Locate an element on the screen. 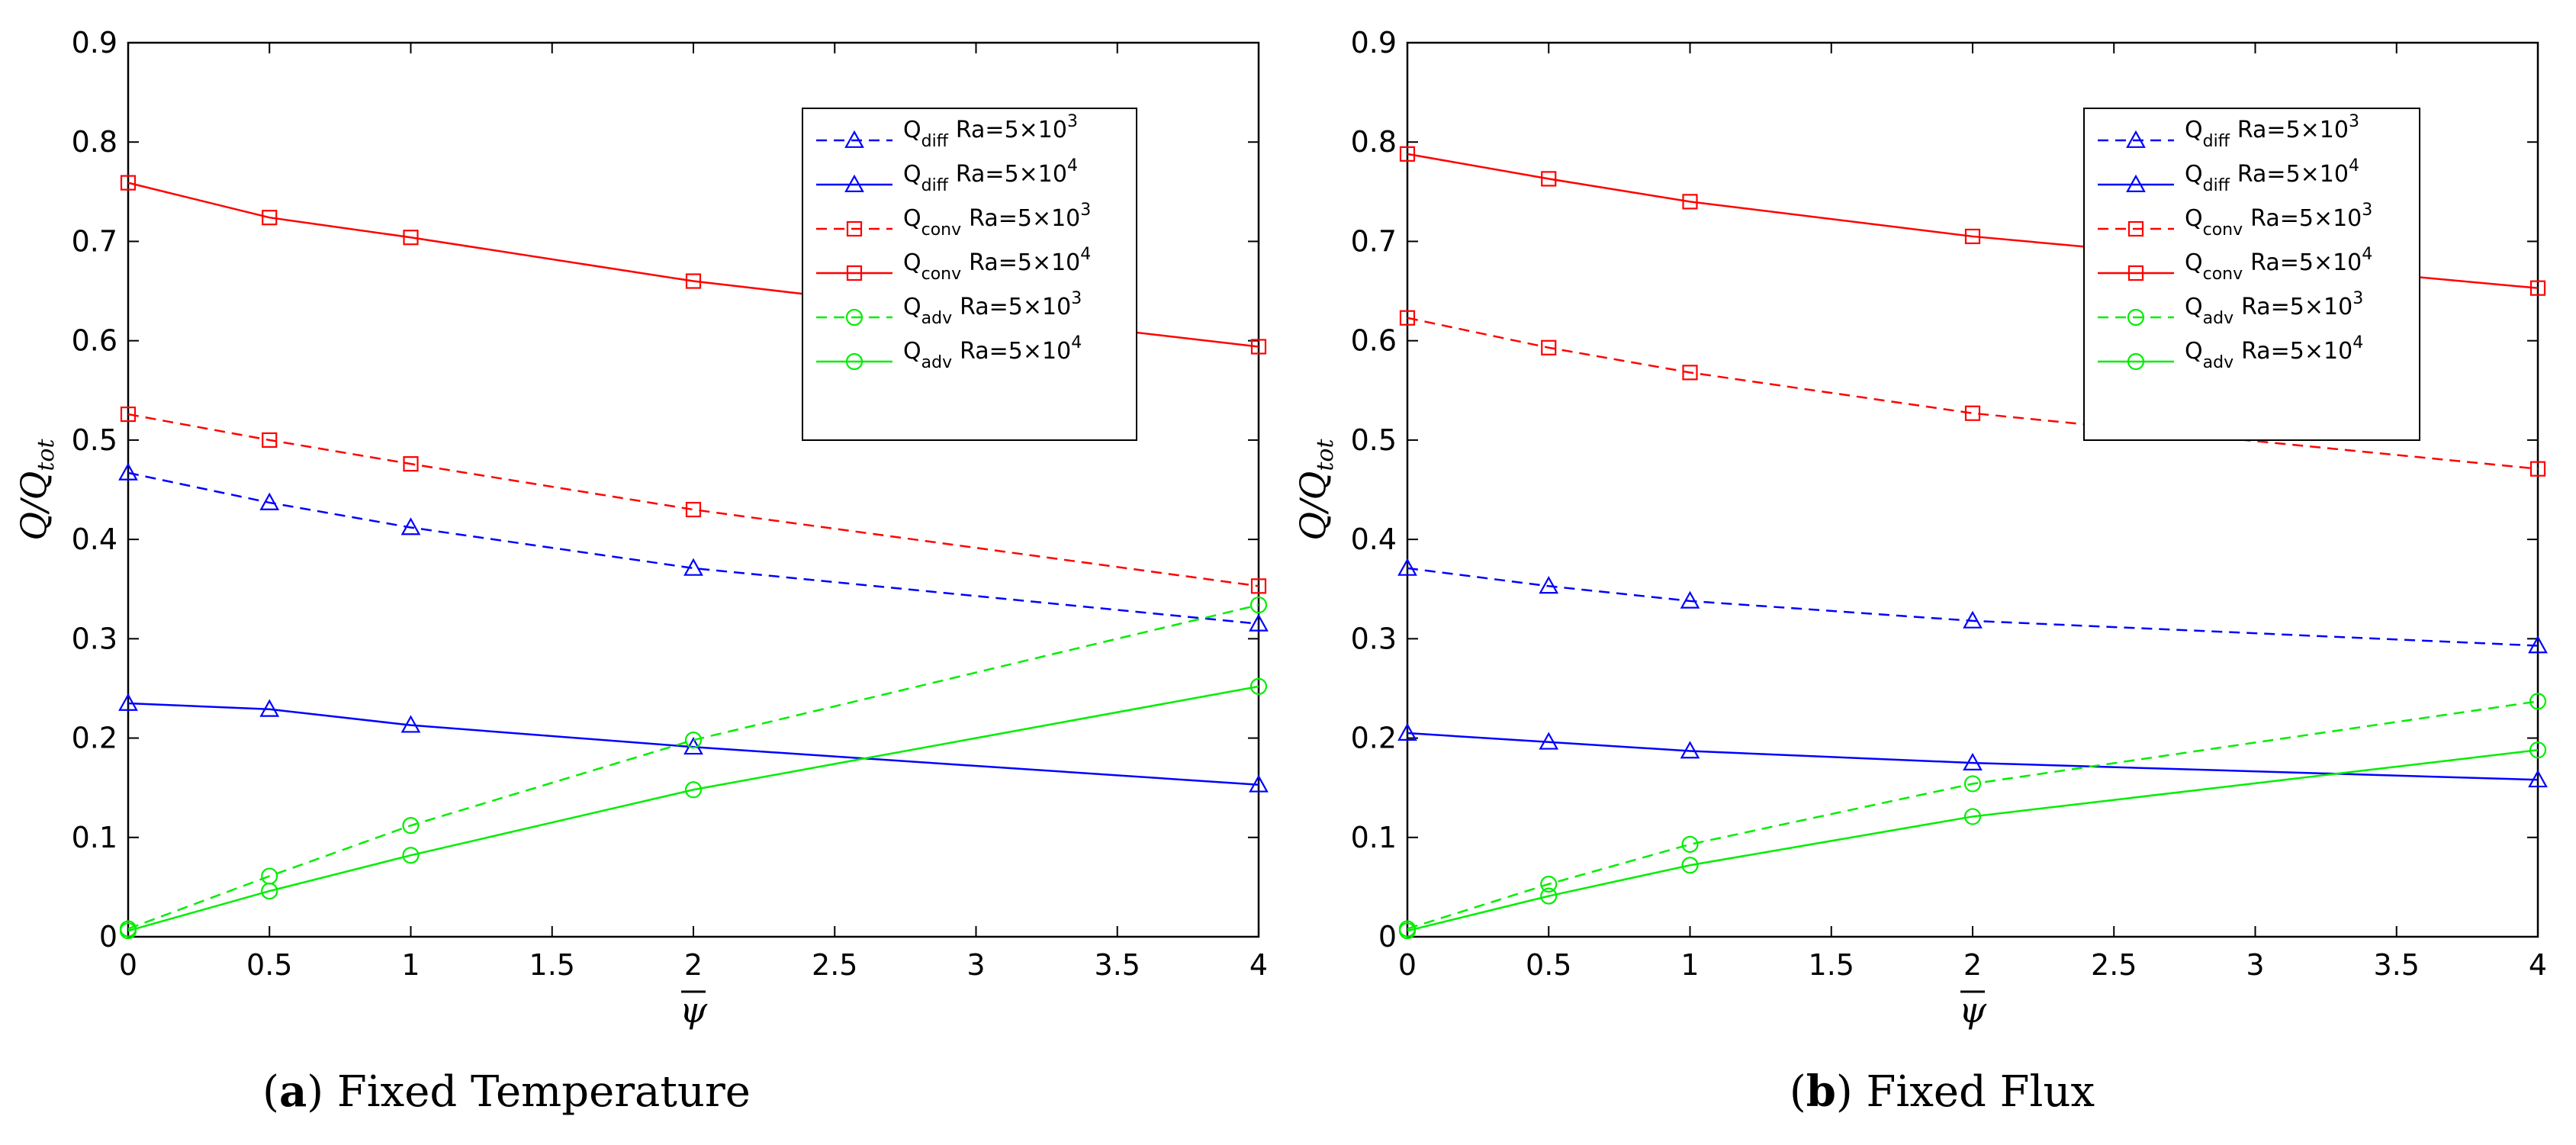 The width and height of the screenshot is (2576, 1145). series-conv-3-dashed is located at coordinates (693, 500).